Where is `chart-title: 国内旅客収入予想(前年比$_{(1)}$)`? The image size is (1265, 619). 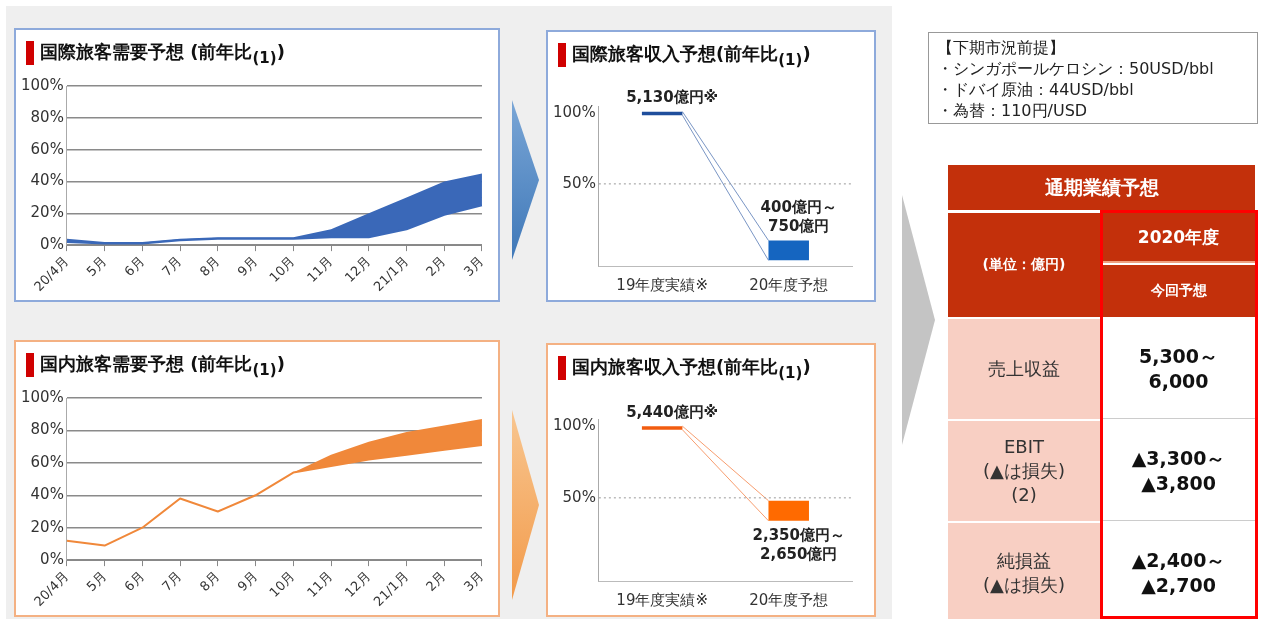 chart-title: 国内旅客収入予想(前年比$_{(1)}$) is located at coordinates (691, 368).